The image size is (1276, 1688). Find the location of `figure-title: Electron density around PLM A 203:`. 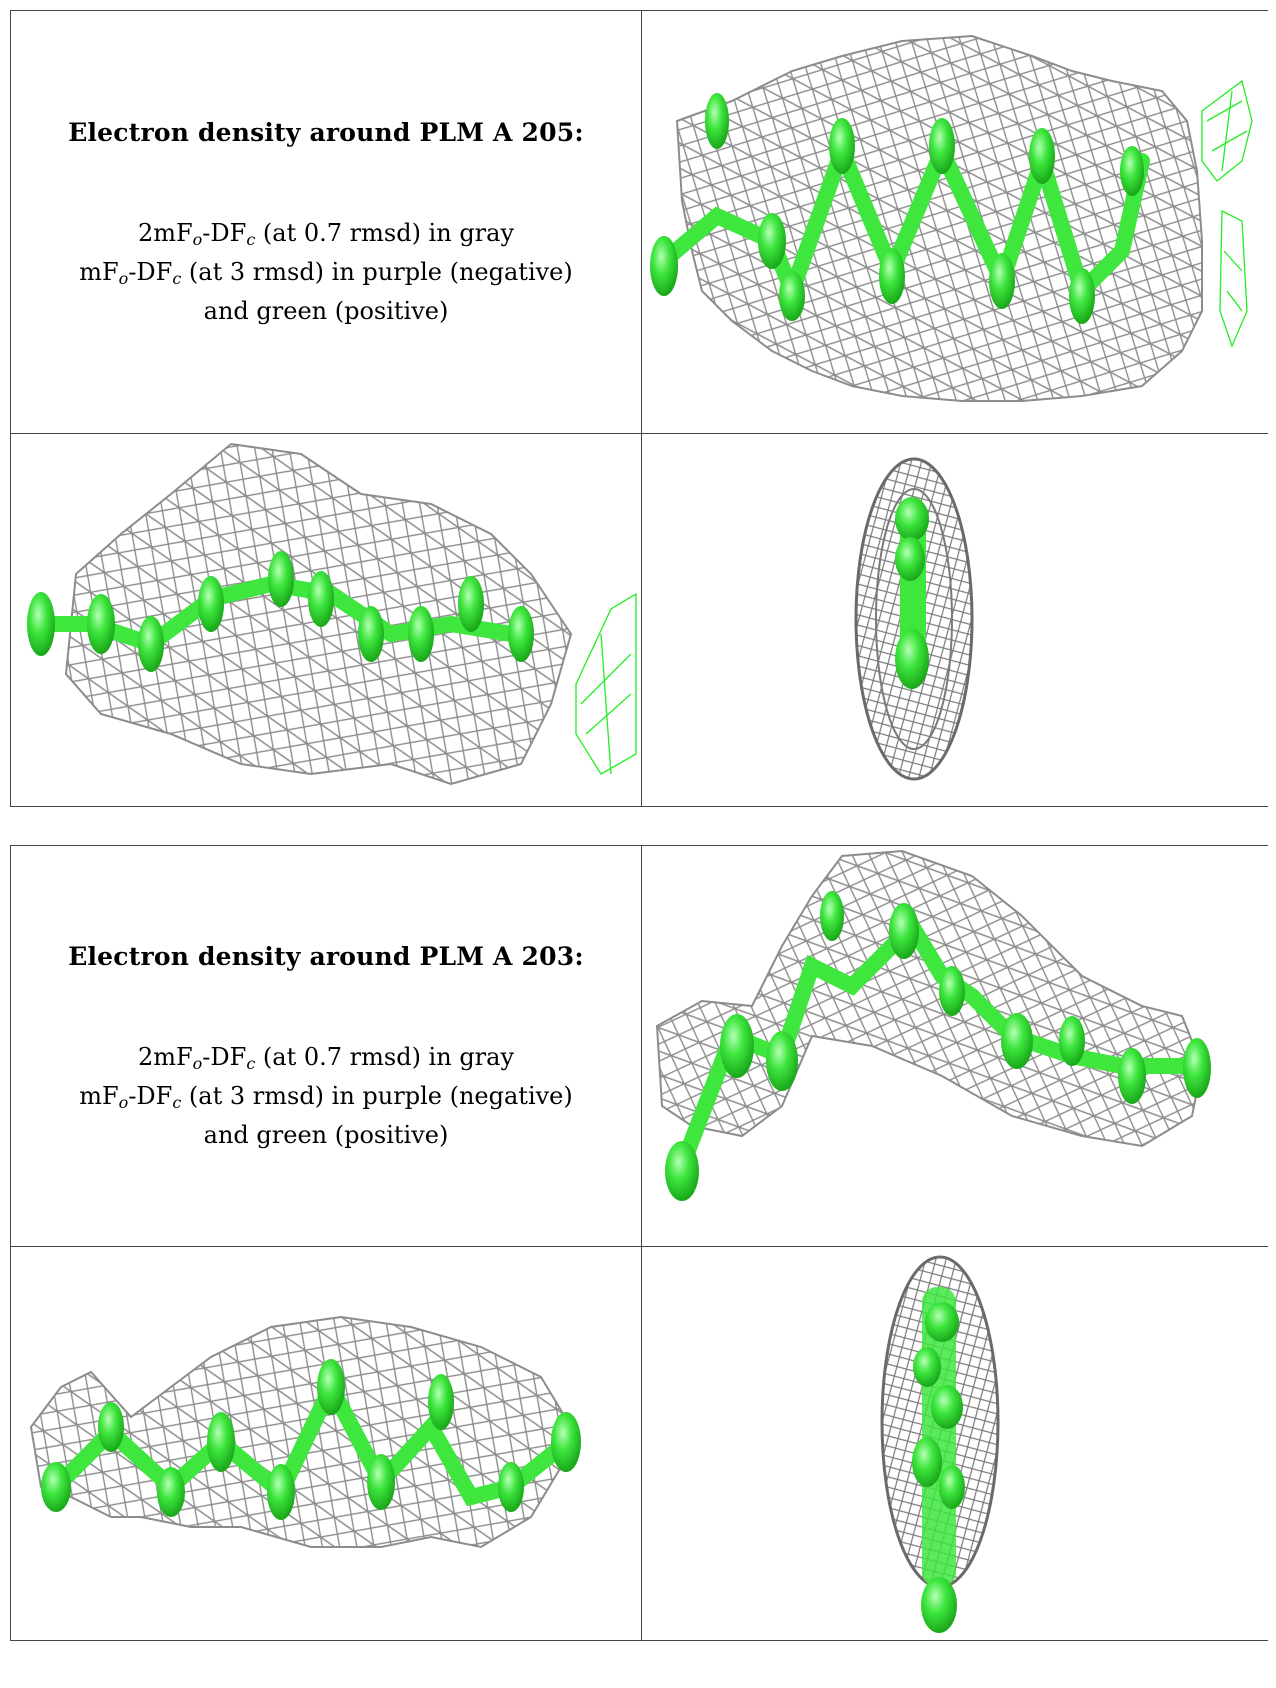

figure-title: Electron density around PLM A 203: is located at coordinates (326, 956).